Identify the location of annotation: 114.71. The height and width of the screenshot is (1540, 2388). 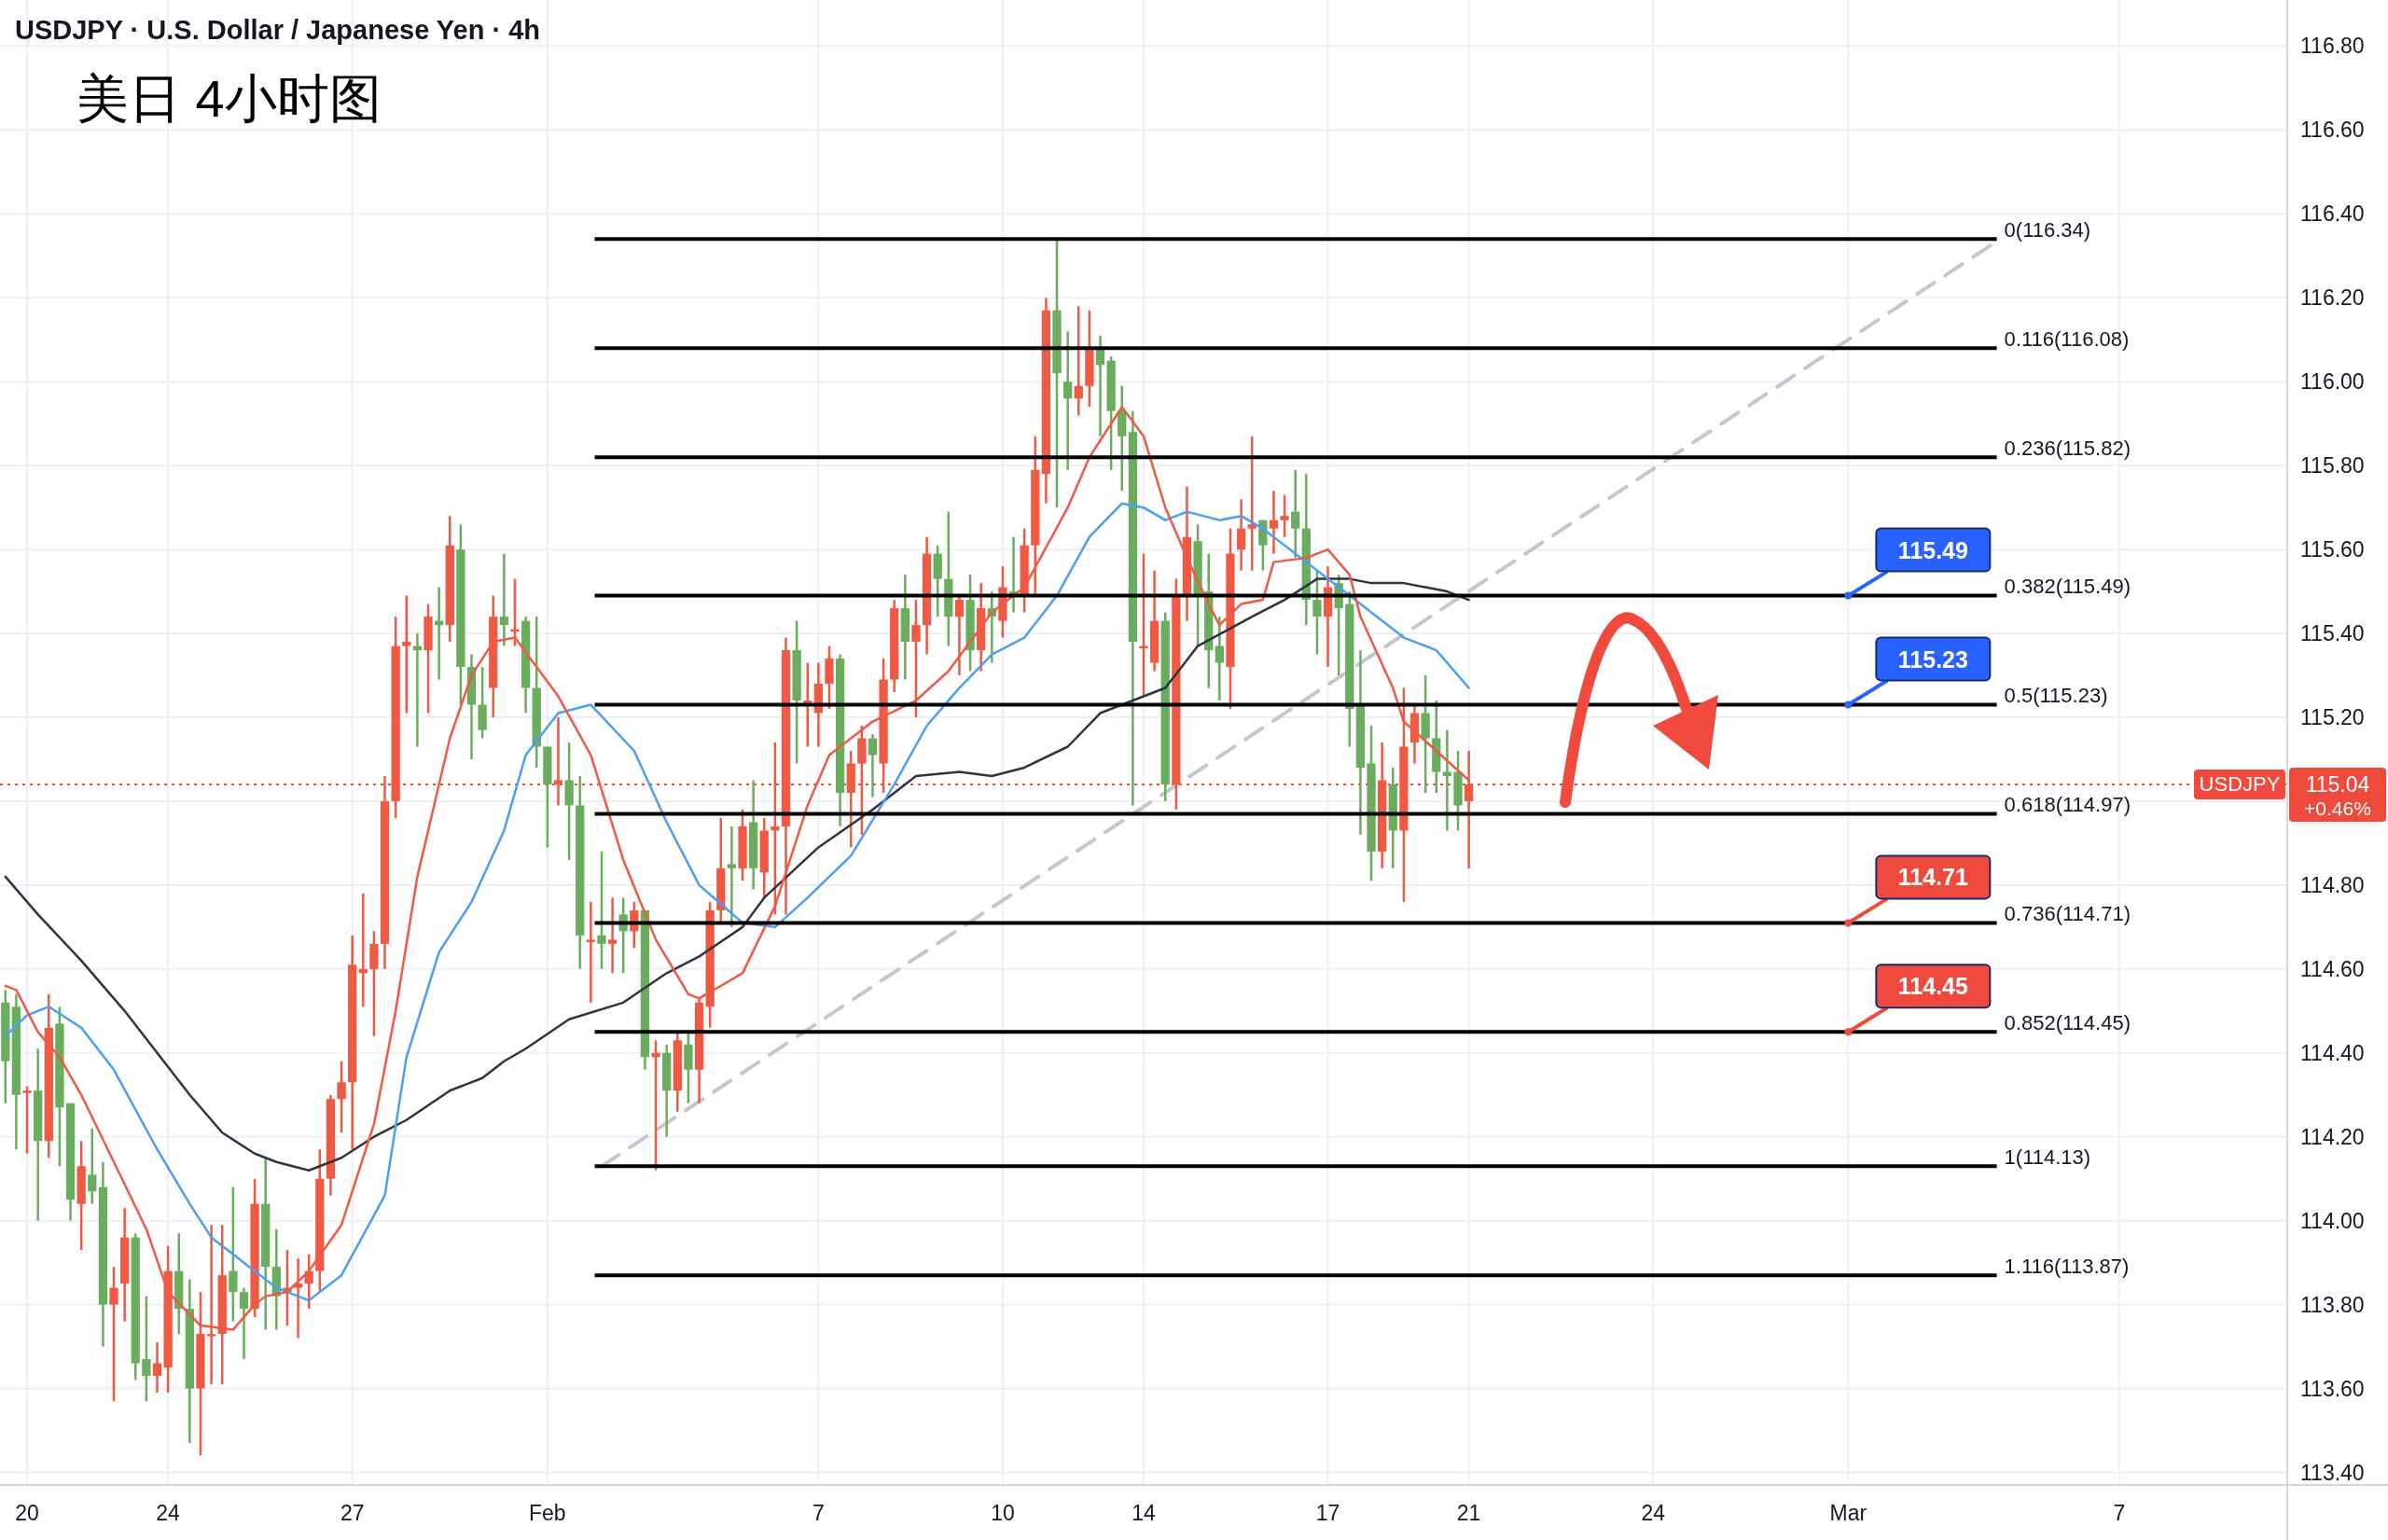
(1932, 878).